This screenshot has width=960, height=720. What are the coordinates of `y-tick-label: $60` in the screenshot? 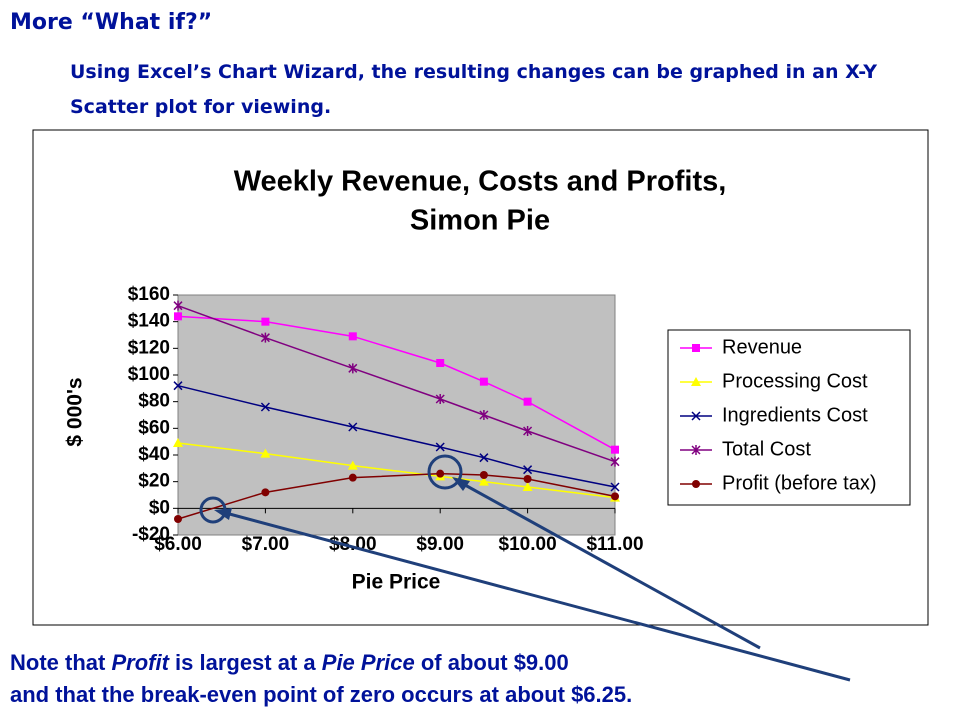 It's located at (154, 427).